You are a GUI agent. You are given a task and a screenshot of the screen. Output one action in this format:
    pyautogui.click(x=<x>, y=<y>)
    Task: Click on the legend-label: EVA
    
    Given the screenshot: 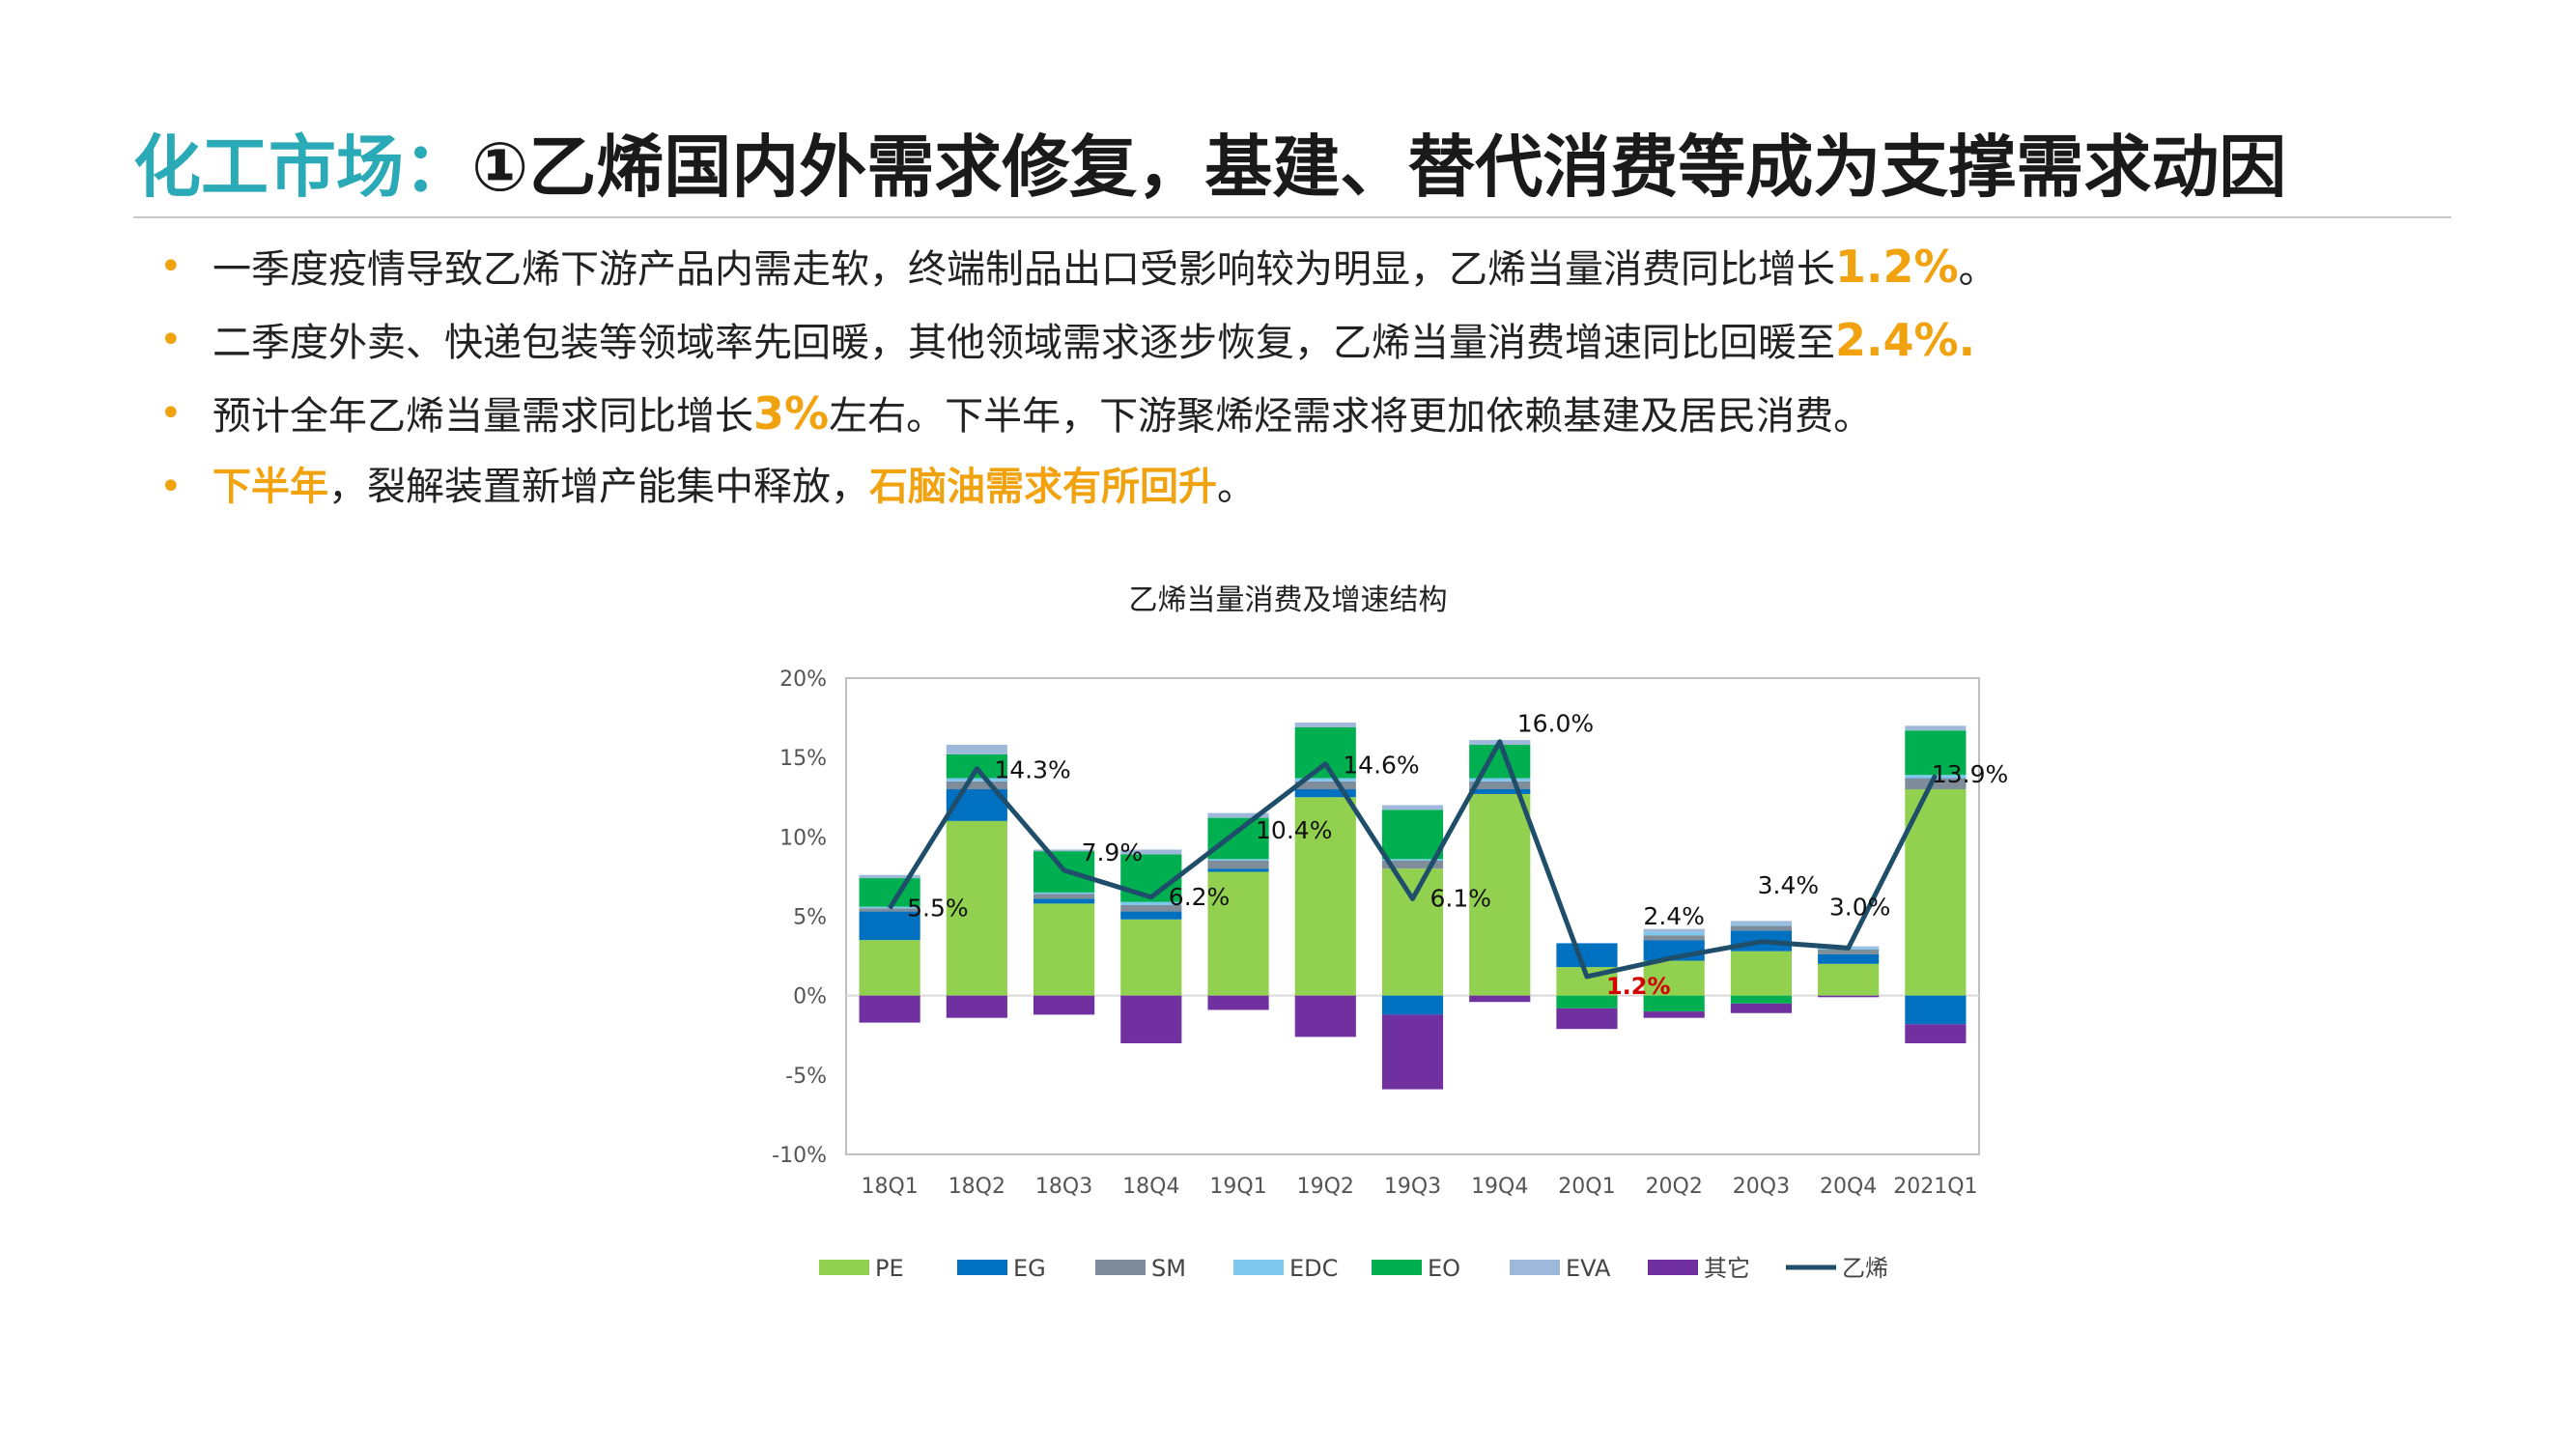 What is the action you would take?
    pyautogui.click(x=1588, y=1268)
    